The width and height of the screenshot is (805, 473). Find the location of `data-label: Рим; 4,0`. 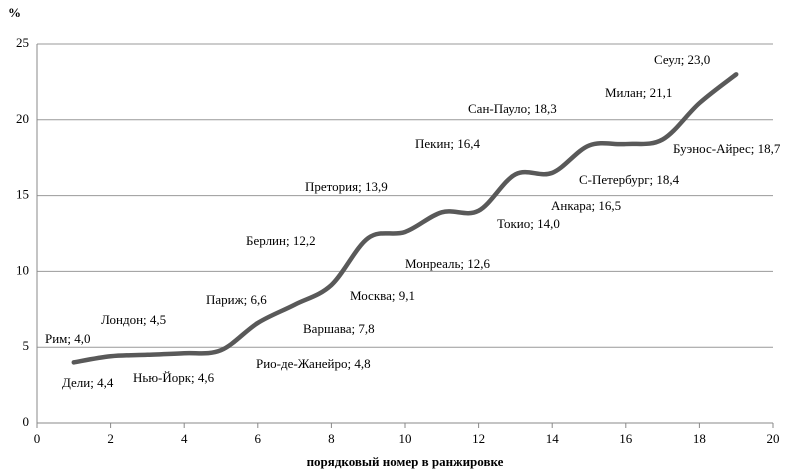

data-label: Рим; 4,0 is located at coordinates (68, 338).